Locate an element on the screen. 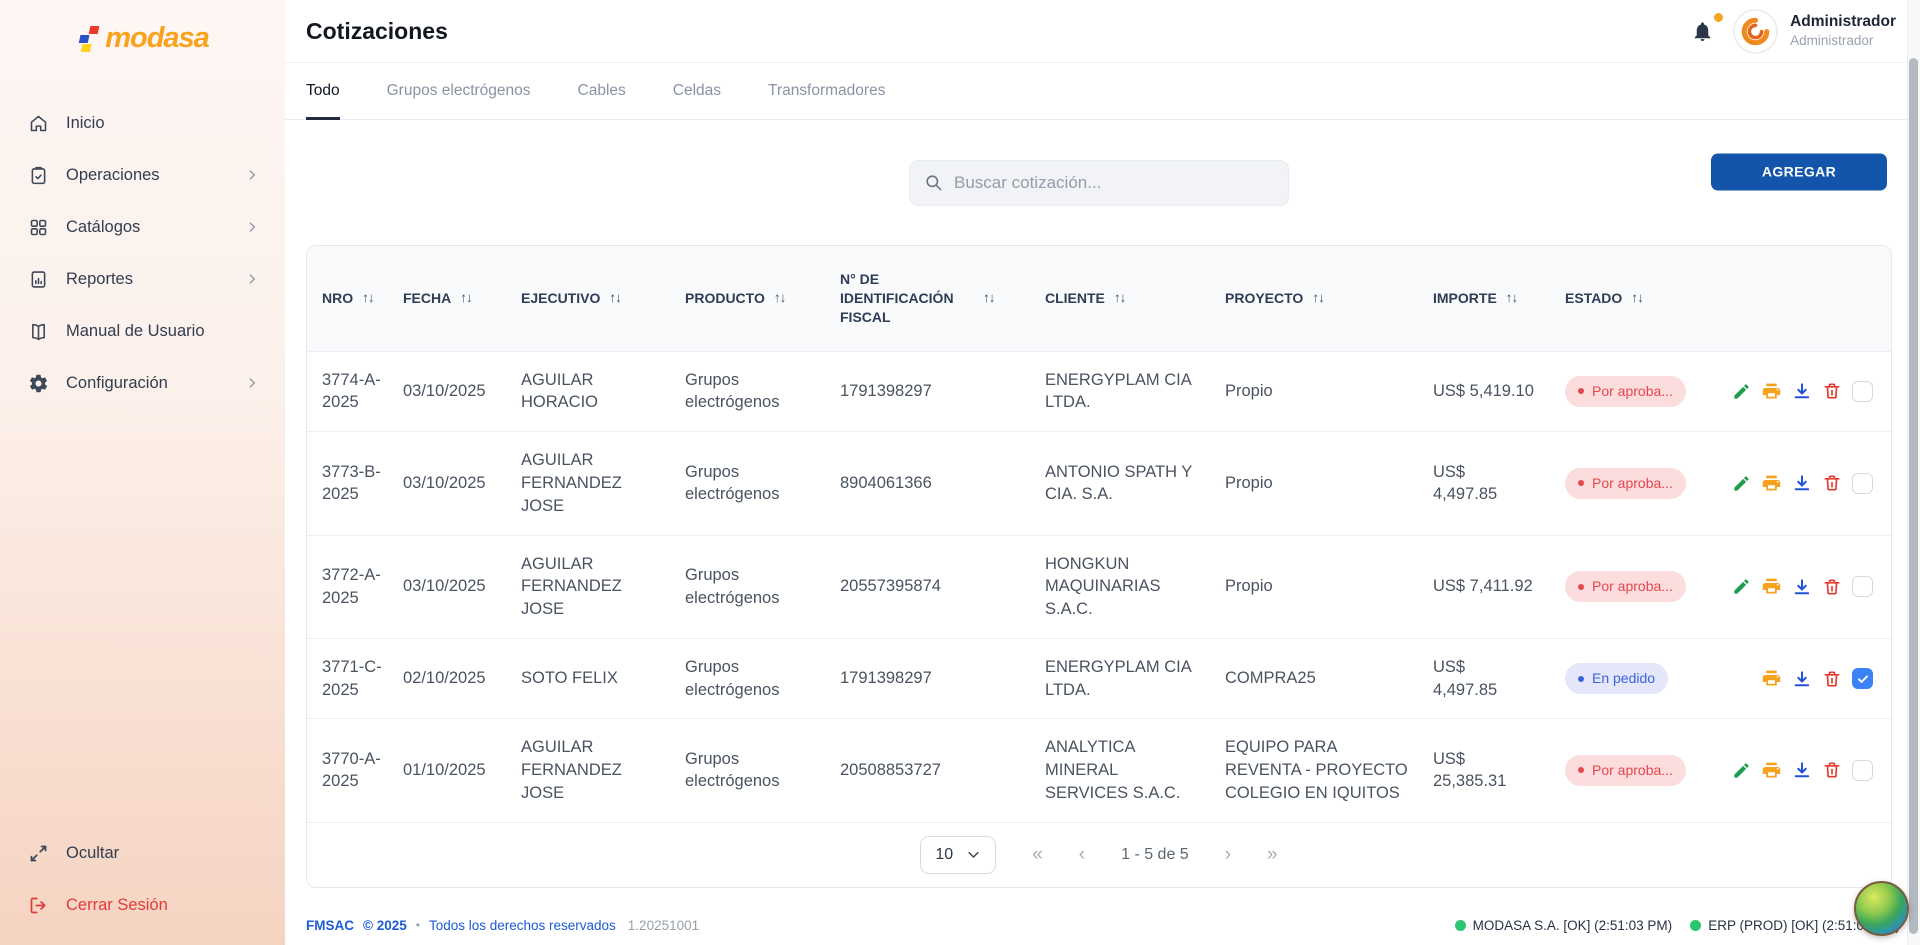  search-box is located at coordinates (1099, 182).